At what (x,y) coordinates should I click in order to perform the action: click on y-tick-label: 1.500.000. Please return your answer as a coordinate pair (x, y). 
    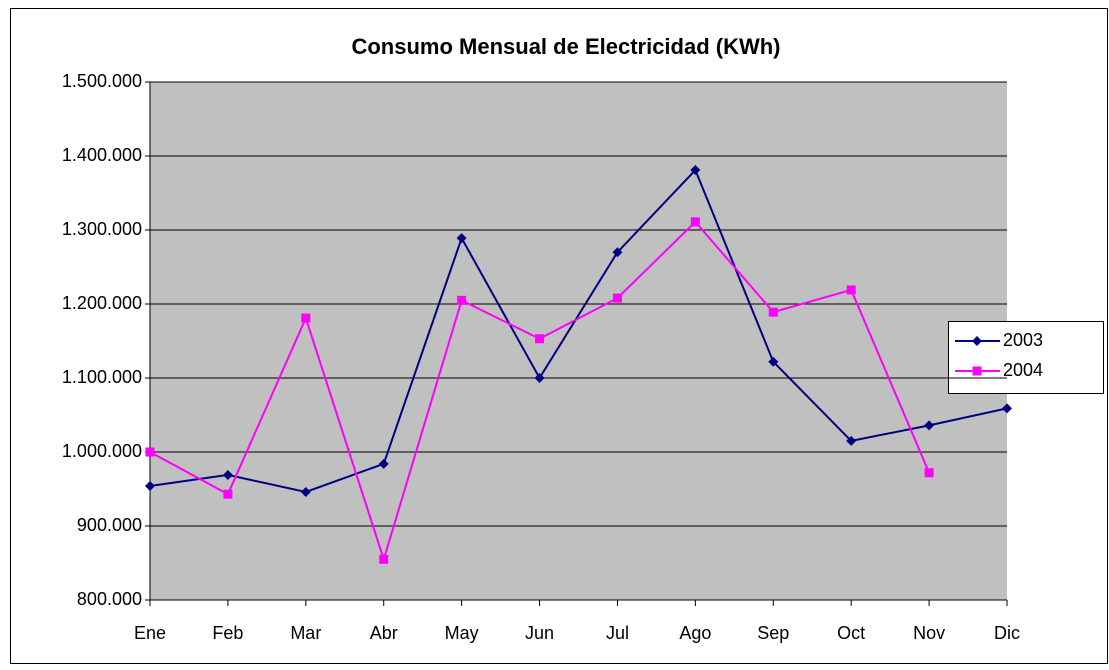
    Looking at the image, I should click on (102, 81).